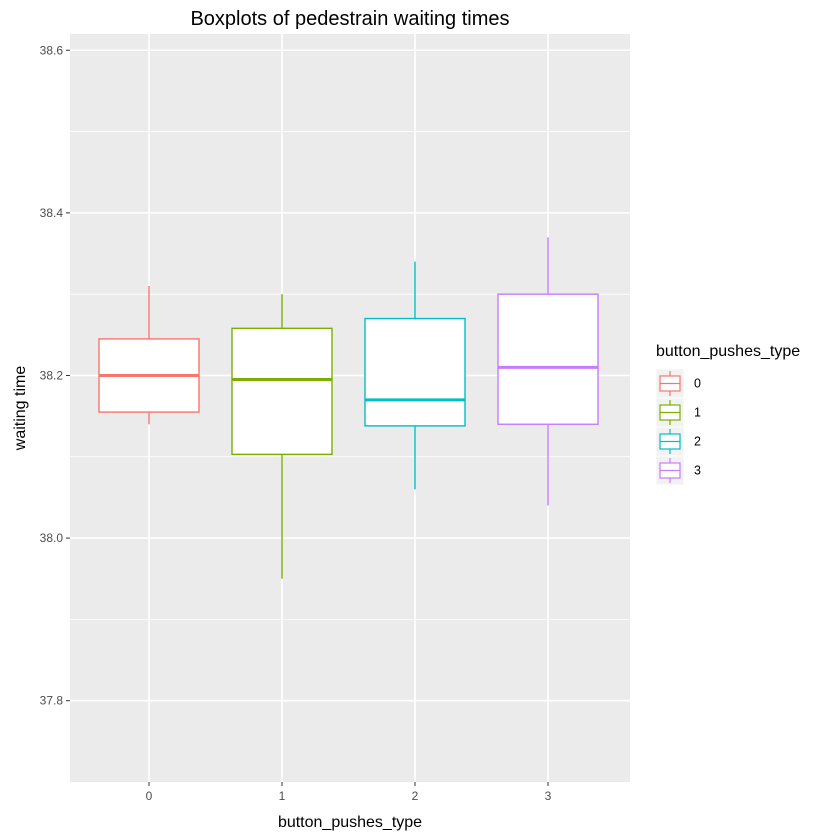  Describe the element at coordinates (697, 471) in the screenshot. I see `legend-label: 3` at that location.